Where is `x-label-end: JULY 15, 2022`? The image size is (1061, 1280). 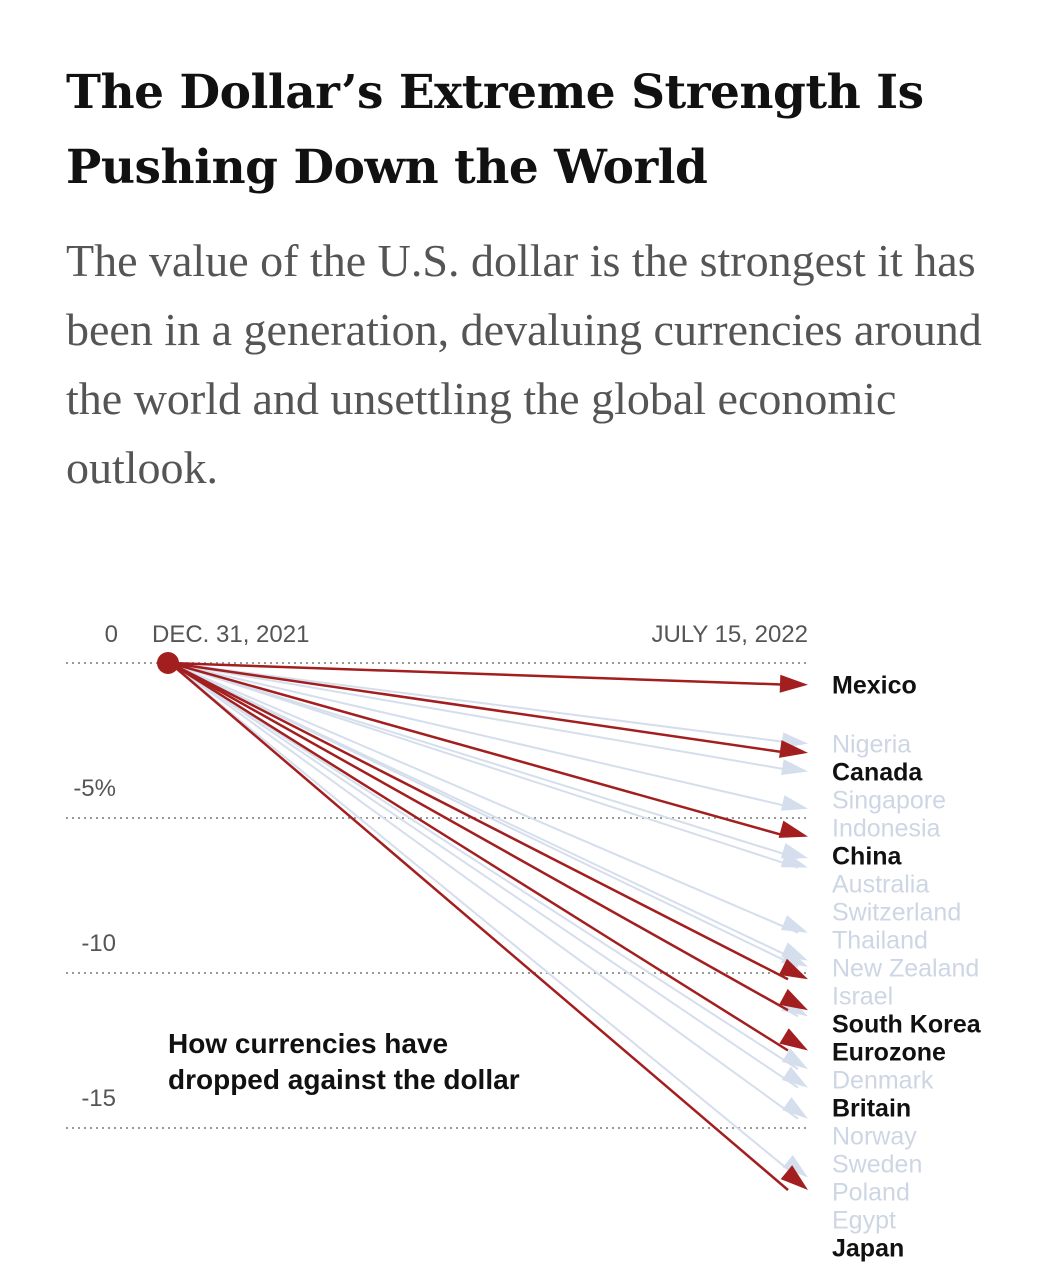
x-label-end: JULY 15, 2022 is located at coordinates (729, 634).